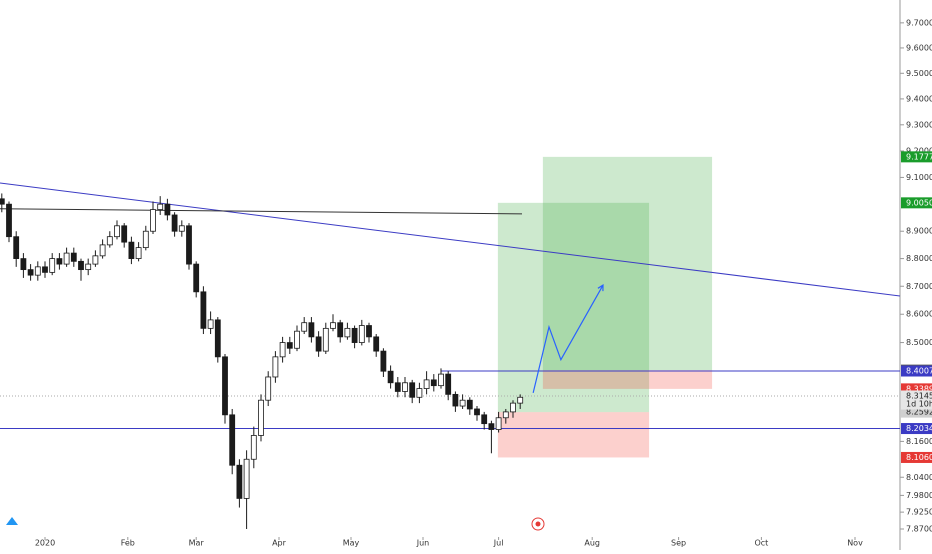 The image size is (932, 554). Describe the element at coordinates (919, 286) in the screenshot. I see `y-tick-label: 8.7000` at that location.